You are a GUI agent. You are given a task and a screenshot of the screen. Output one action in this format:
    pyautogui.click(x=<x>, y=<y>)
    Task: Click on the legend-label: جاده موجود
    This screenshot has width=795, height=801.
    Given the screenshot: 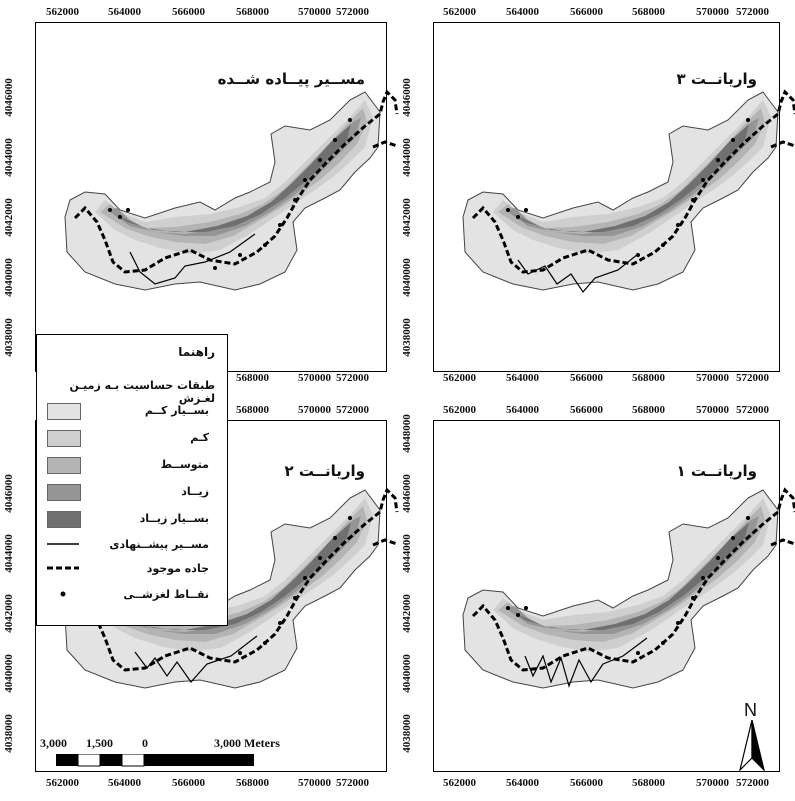 What is the action you would take?
    pyautogui.click(x=177, y=568)
    